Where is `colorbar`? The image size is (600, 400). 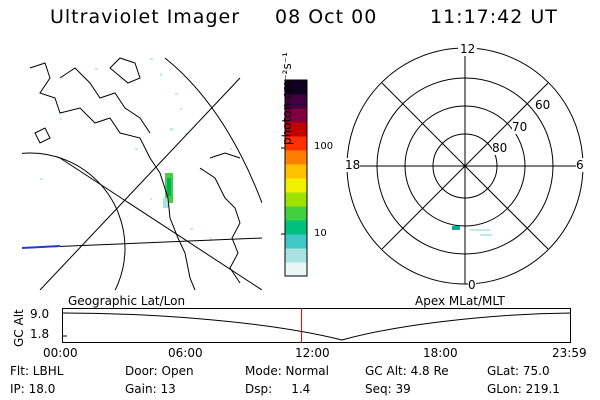 colorbar is located at coordinates (294, 178).